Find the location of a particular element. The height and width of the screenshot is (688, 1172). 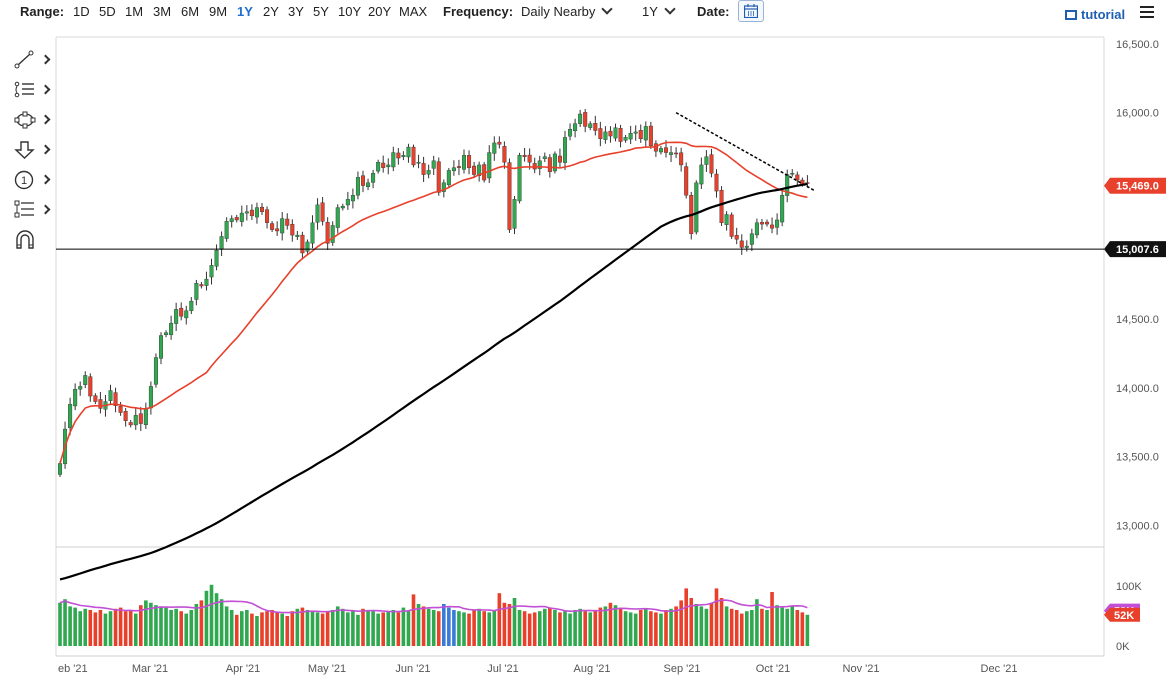

range-3m-button: 3M is located at coordinates (162, 11).